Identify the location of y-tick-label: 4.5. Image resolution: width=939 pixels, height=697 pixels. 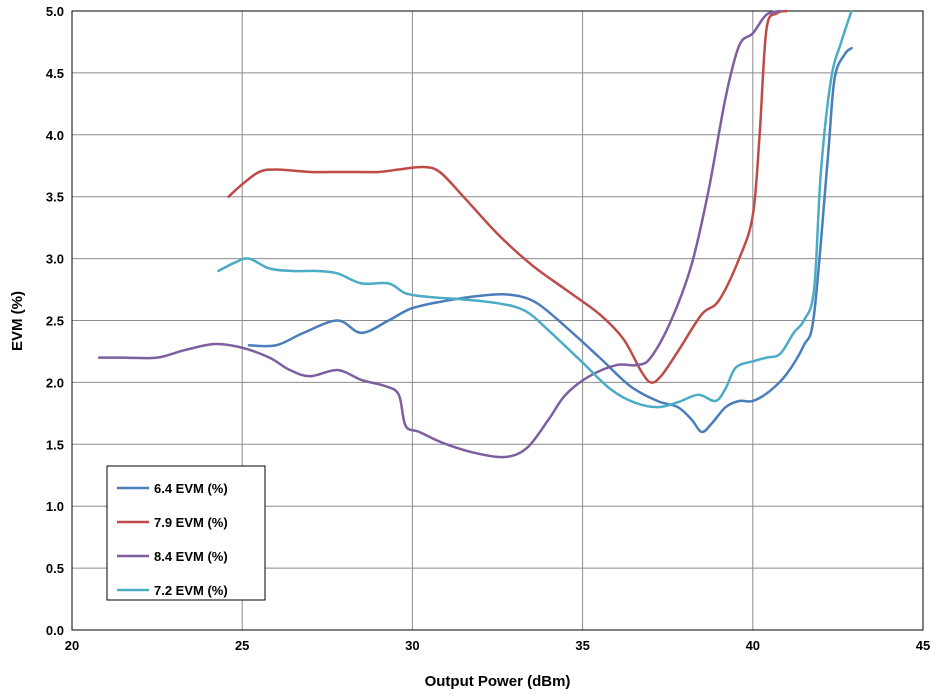
(55, 73).